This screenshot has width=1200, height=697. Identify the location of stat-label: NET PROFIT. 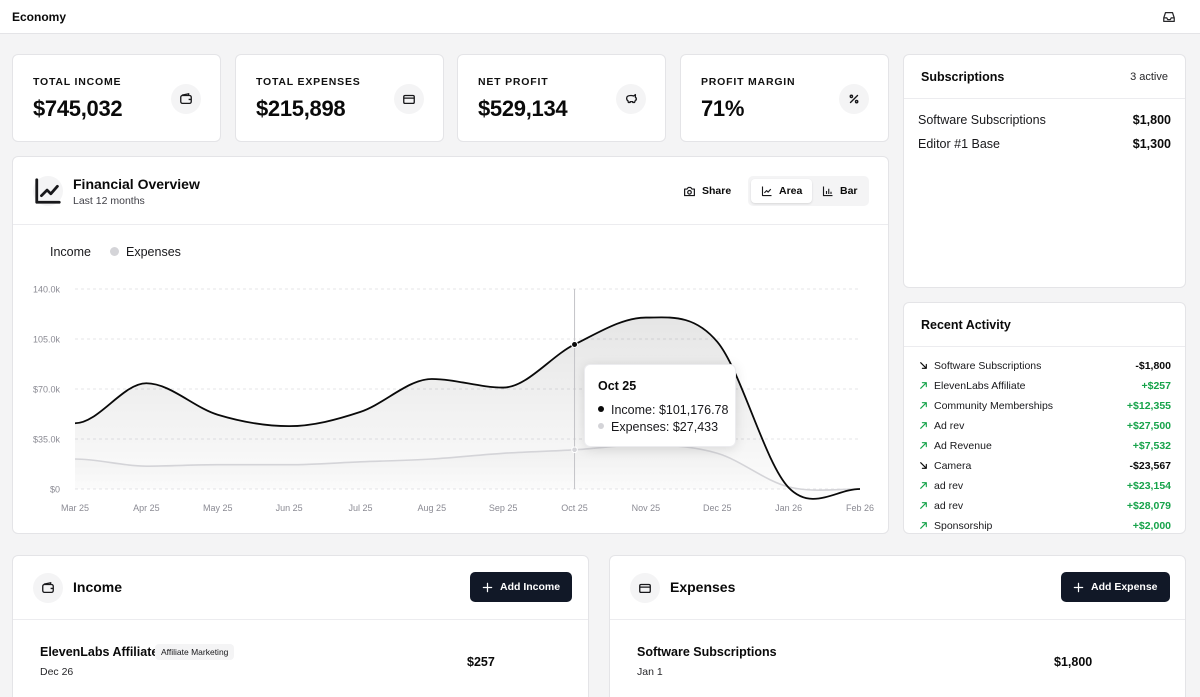
(513, 82).